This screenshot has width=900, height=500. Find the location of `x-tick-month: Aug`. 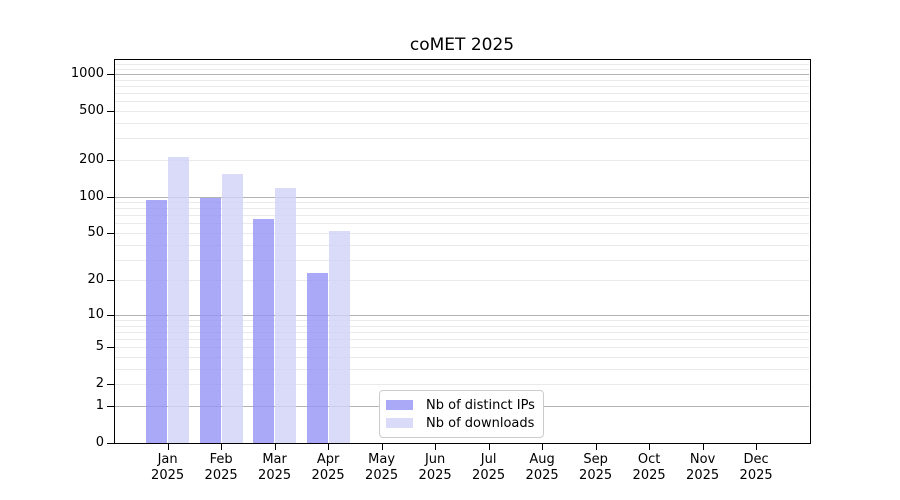

x-tick-month: Aug is located at coordinates (542, 459).